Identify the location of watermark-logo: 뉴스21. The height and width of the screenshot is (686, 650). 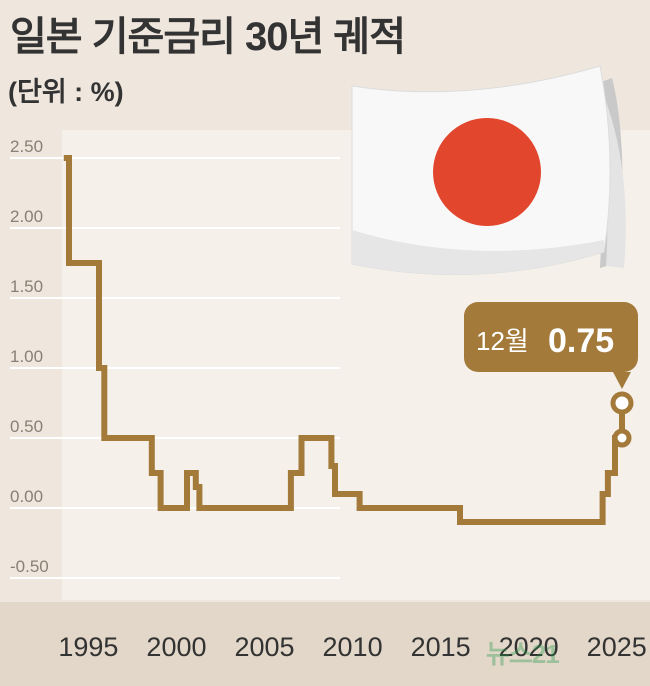
(523, 654).